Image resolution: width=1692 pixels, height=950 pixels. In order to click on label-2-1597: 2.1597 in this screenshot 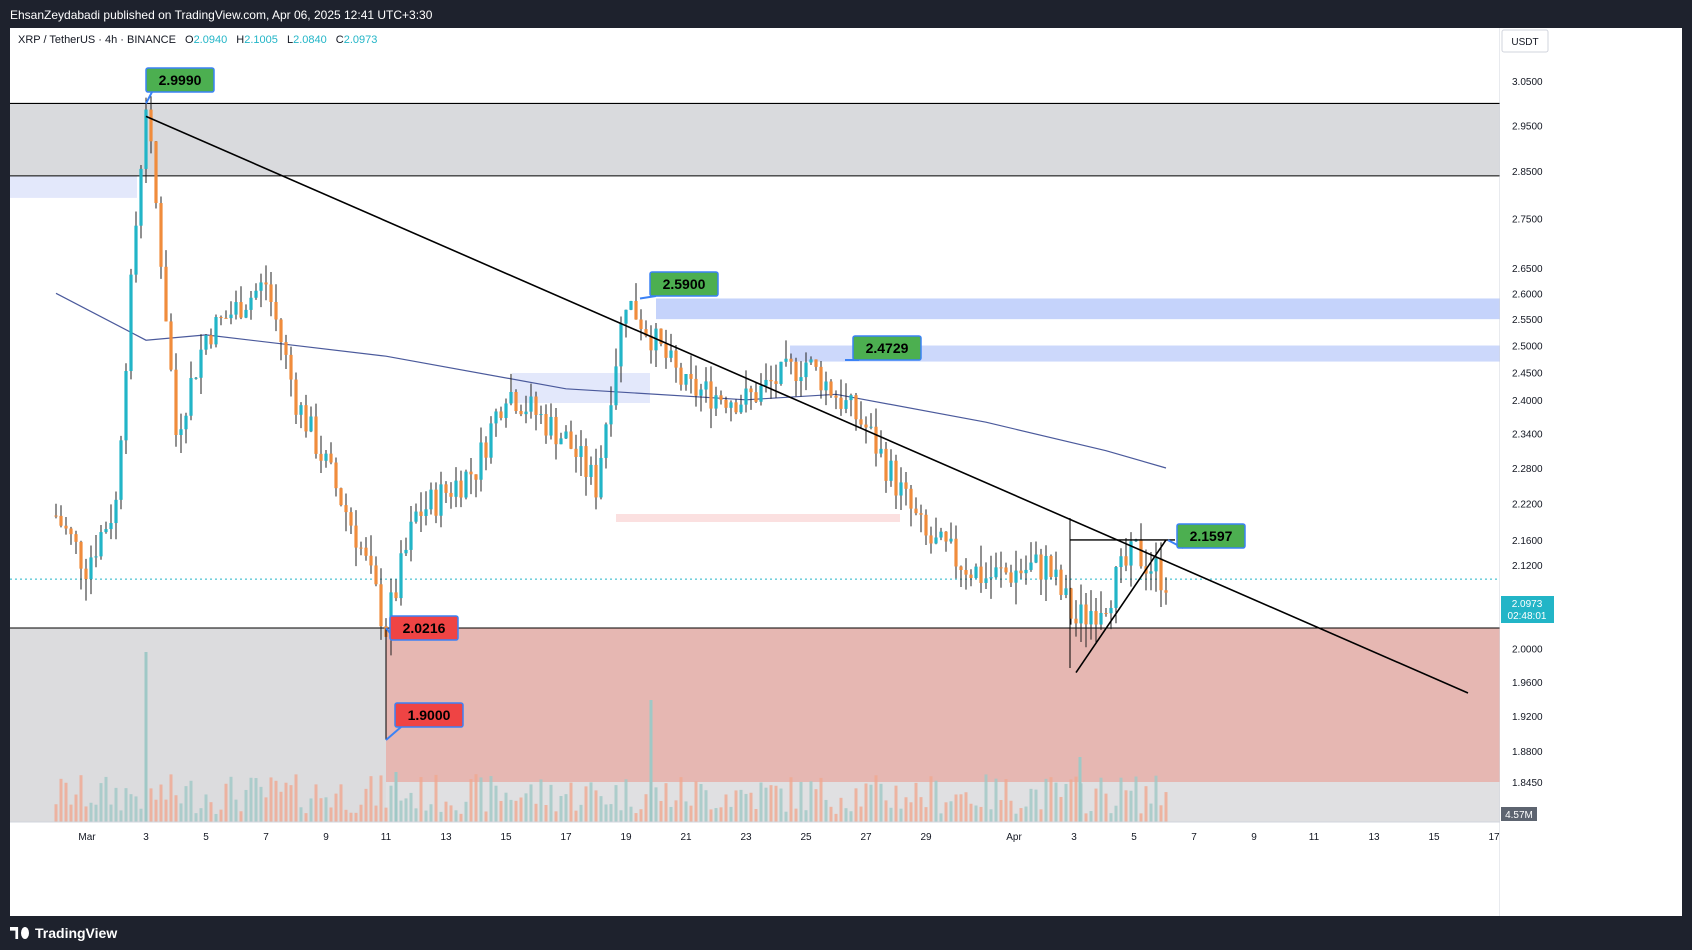, I will do `click(1206, 536)`.